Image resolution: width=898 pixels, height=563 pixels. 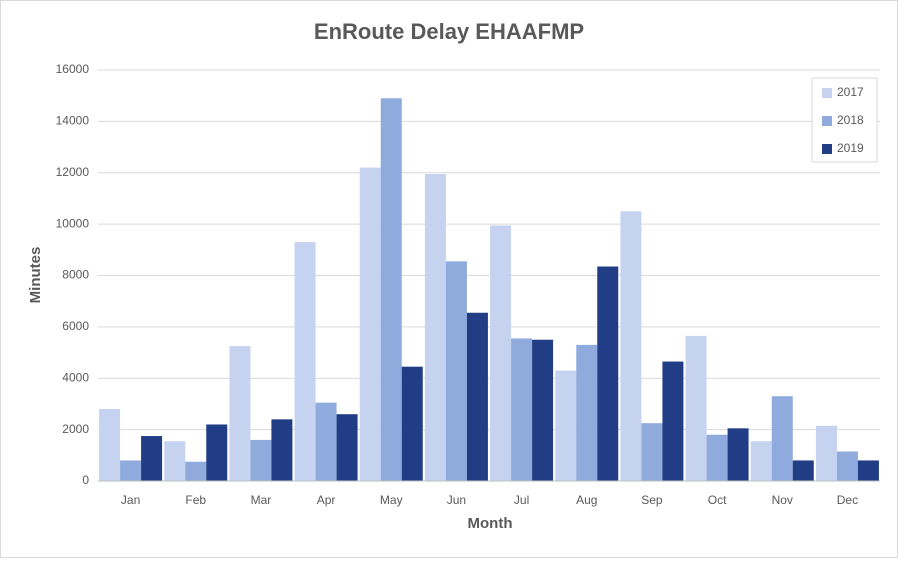 What do you see at coordinates (75, 377) in the screenshot?
I see `y-tick-label: 4000` at bounding box center [75, 377].